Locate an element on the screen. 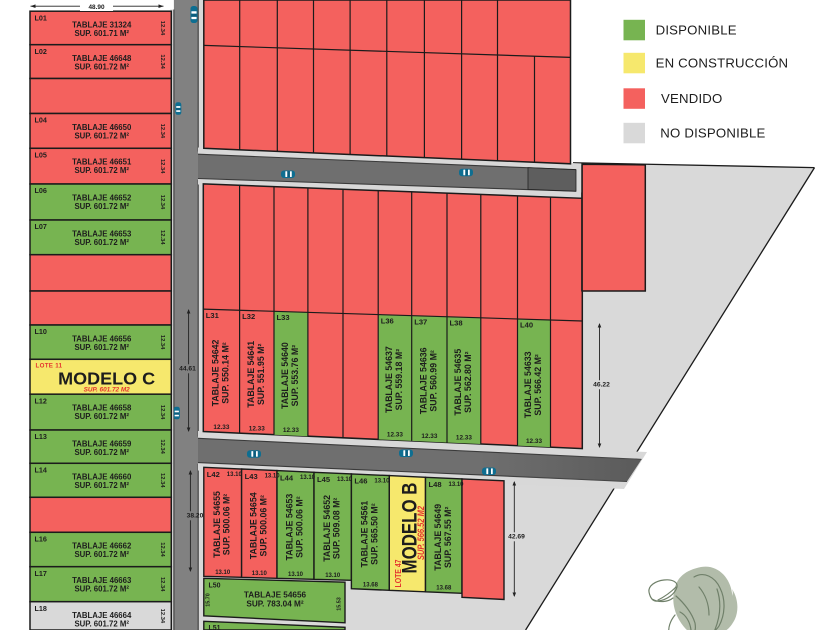  svg-text: 15.70 is located at coordinates (209, 600).